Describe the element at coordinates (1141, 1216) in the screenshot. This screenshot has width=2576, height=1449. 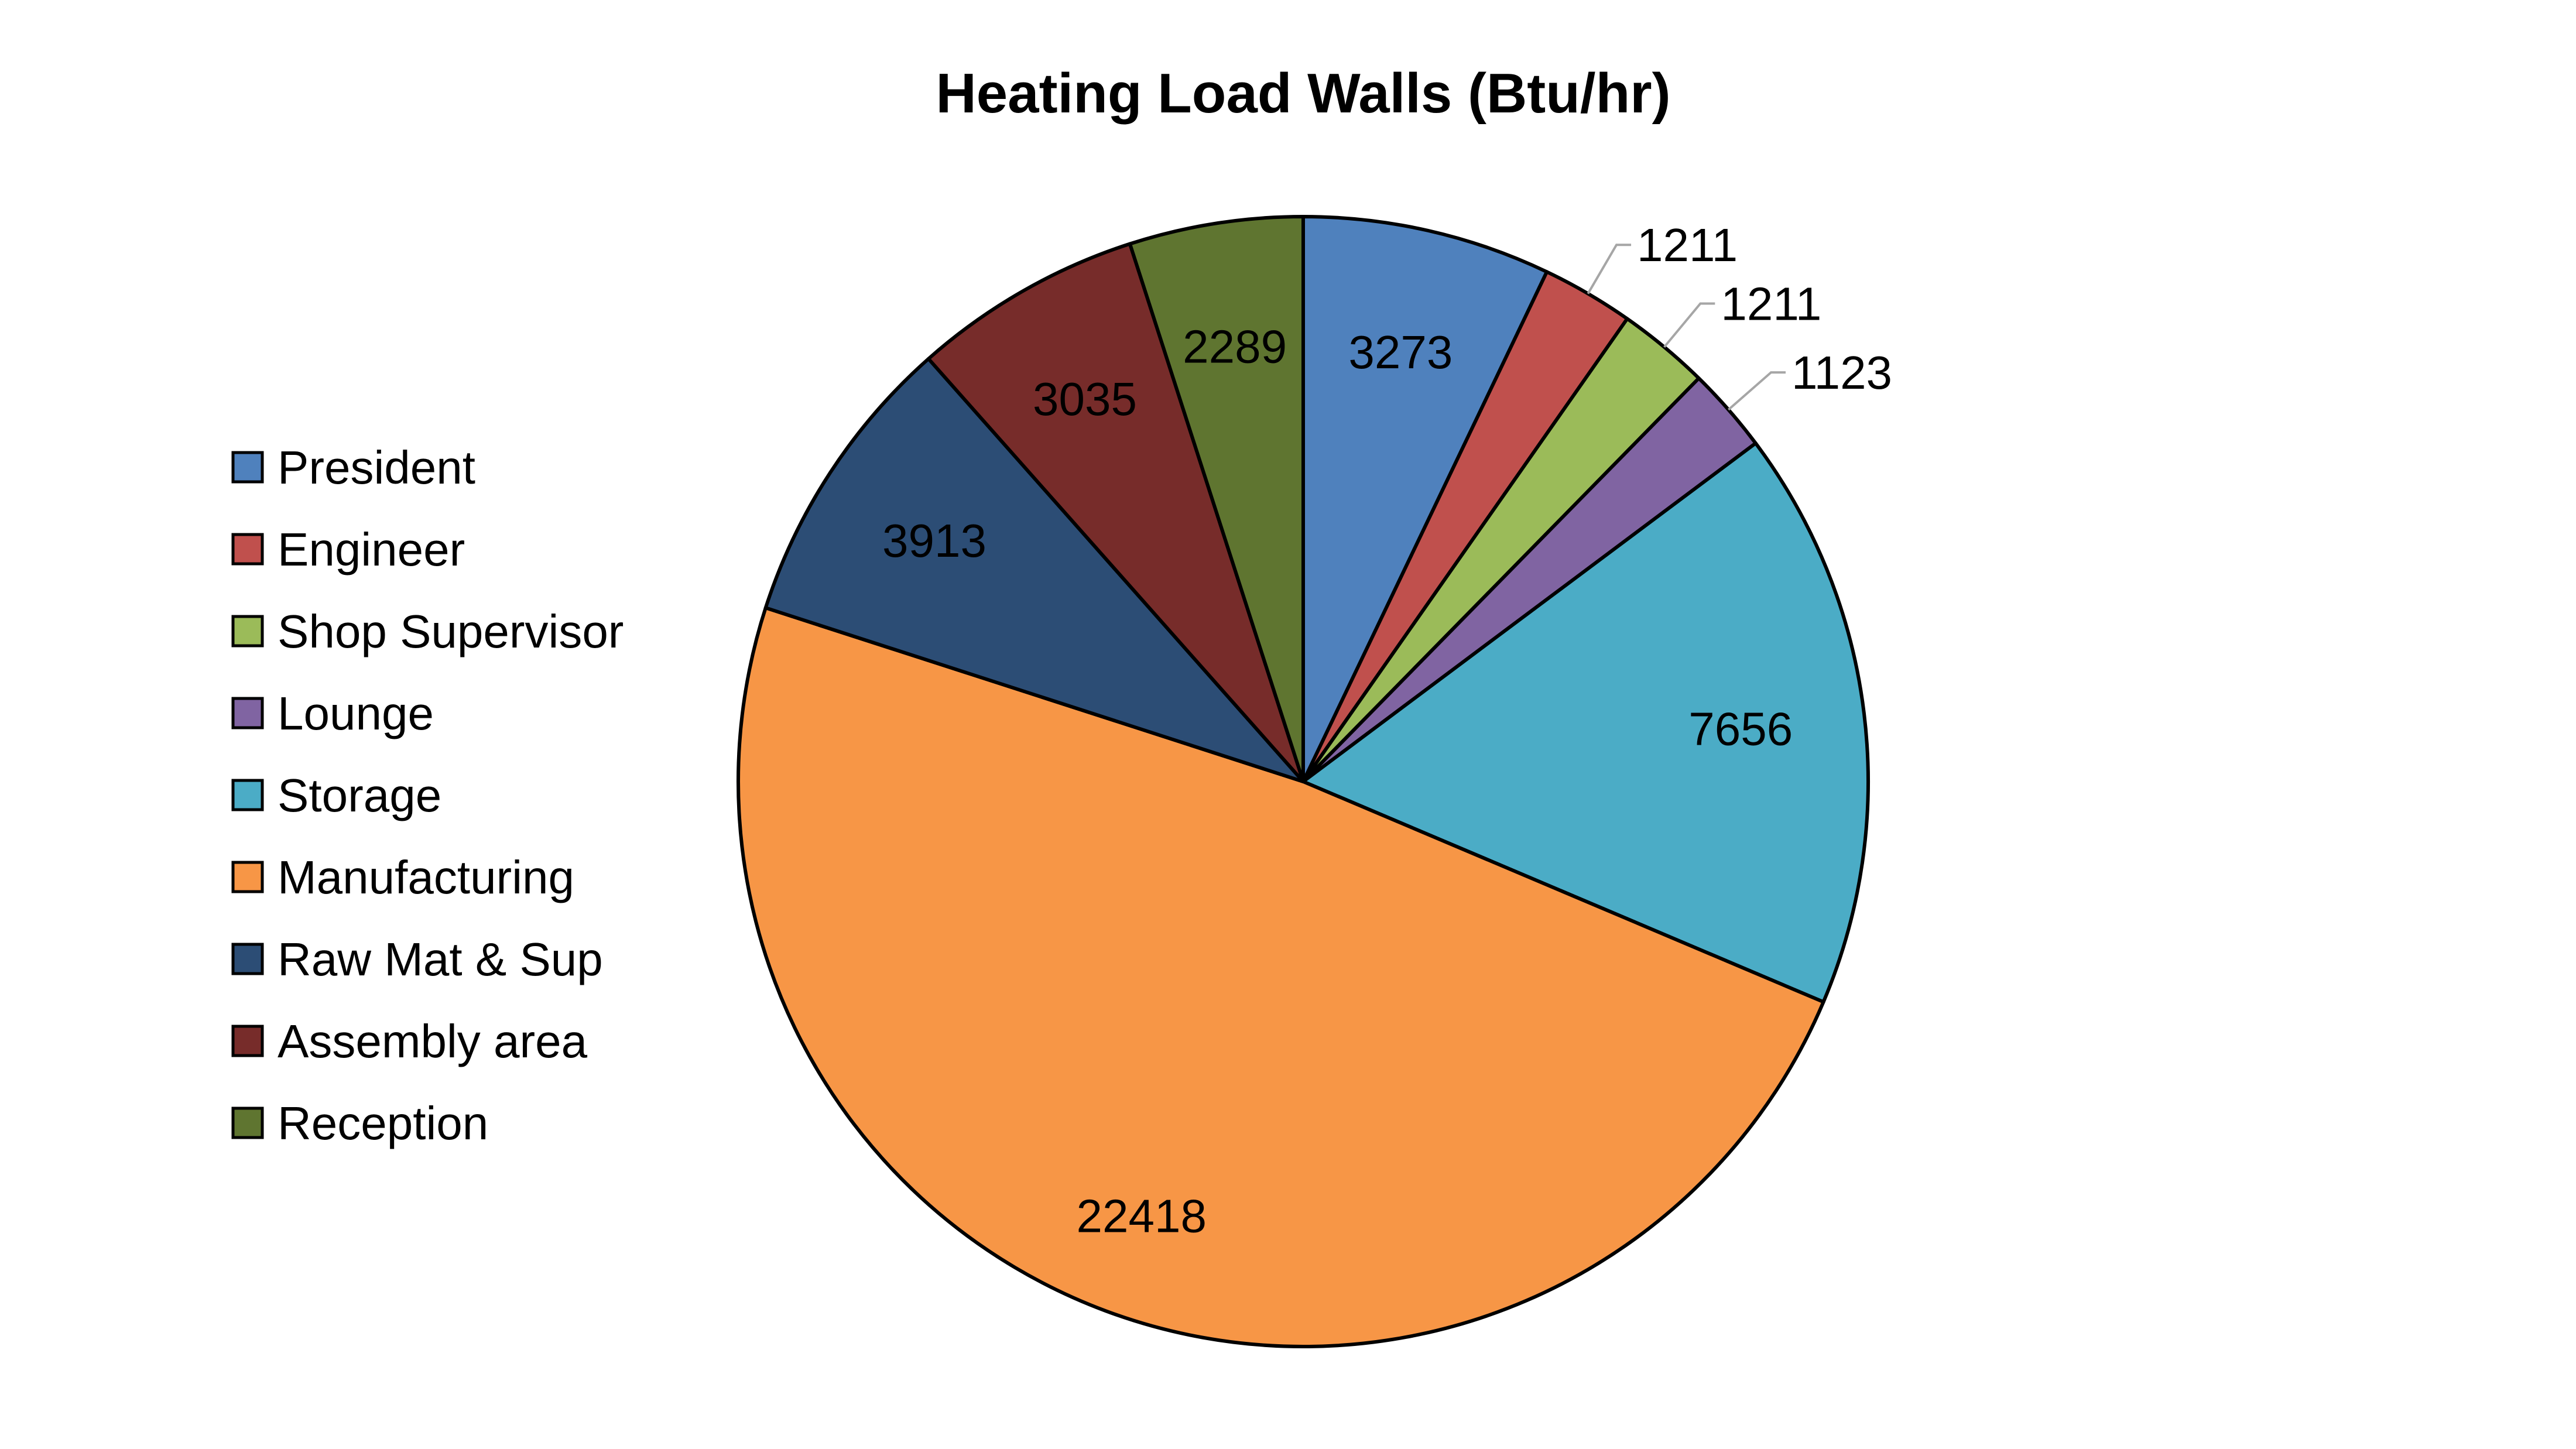
I see `data-label: 22418` at that location.